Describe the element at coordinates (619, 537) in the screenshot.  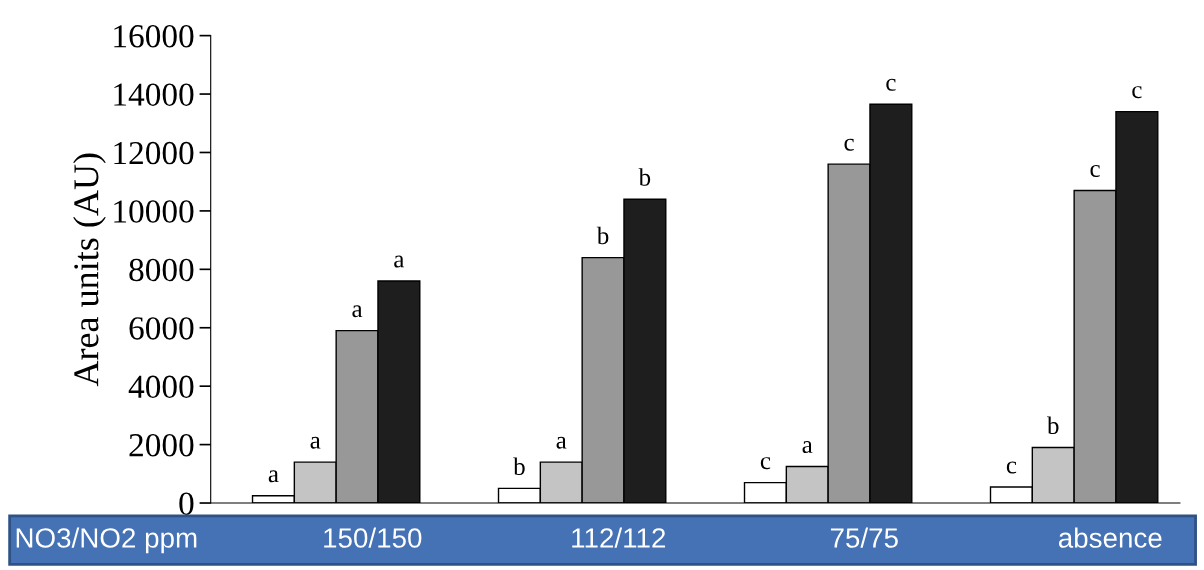
I see `x-tick-label: 112/112` at that location.